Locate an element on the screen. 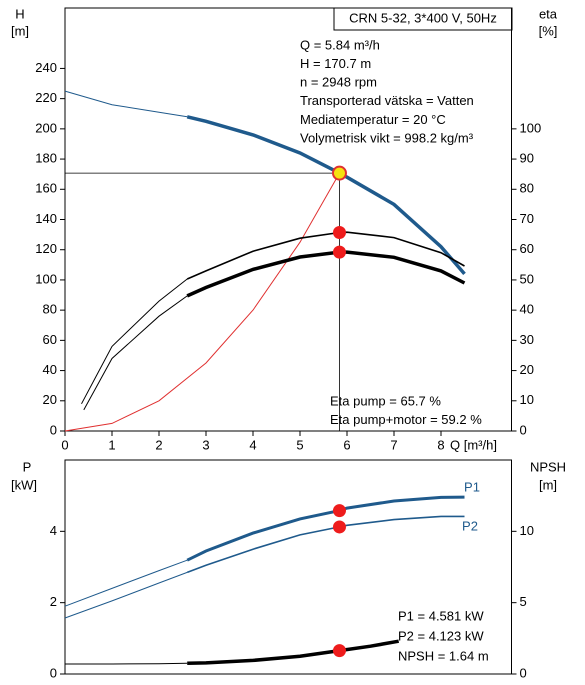  y-tick-label: 200 is located at coordinates (46, 127).